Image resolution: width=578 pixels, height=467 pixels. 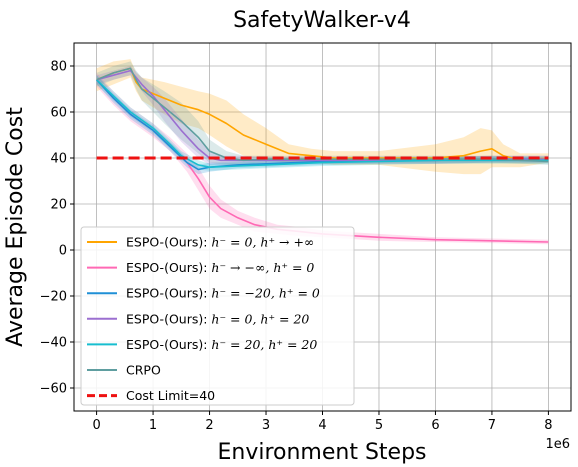 What do you see at coordinates (220, 242) in the screenshot?
I see `legend-label: ESPO-(Ours): h⁻ = 0, h⁺ → +∞` at bounding box center [220, 242].